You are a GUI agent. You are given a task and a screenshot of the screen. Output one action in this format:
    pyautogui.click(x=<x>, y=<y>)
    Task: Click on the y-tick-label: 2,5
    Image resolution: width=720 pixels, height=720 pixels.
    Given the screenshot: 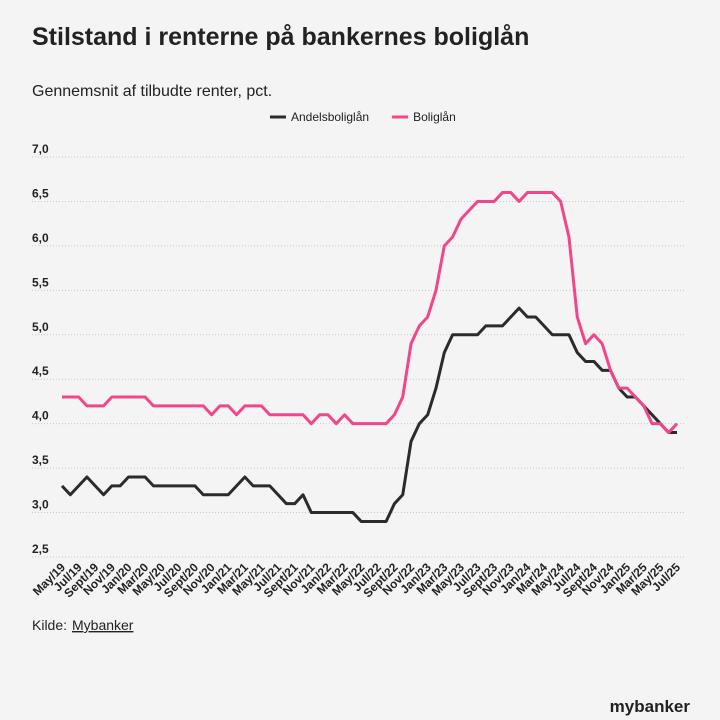 What is the action you would take?
    pyautogui.click(x=40, y=549)
    